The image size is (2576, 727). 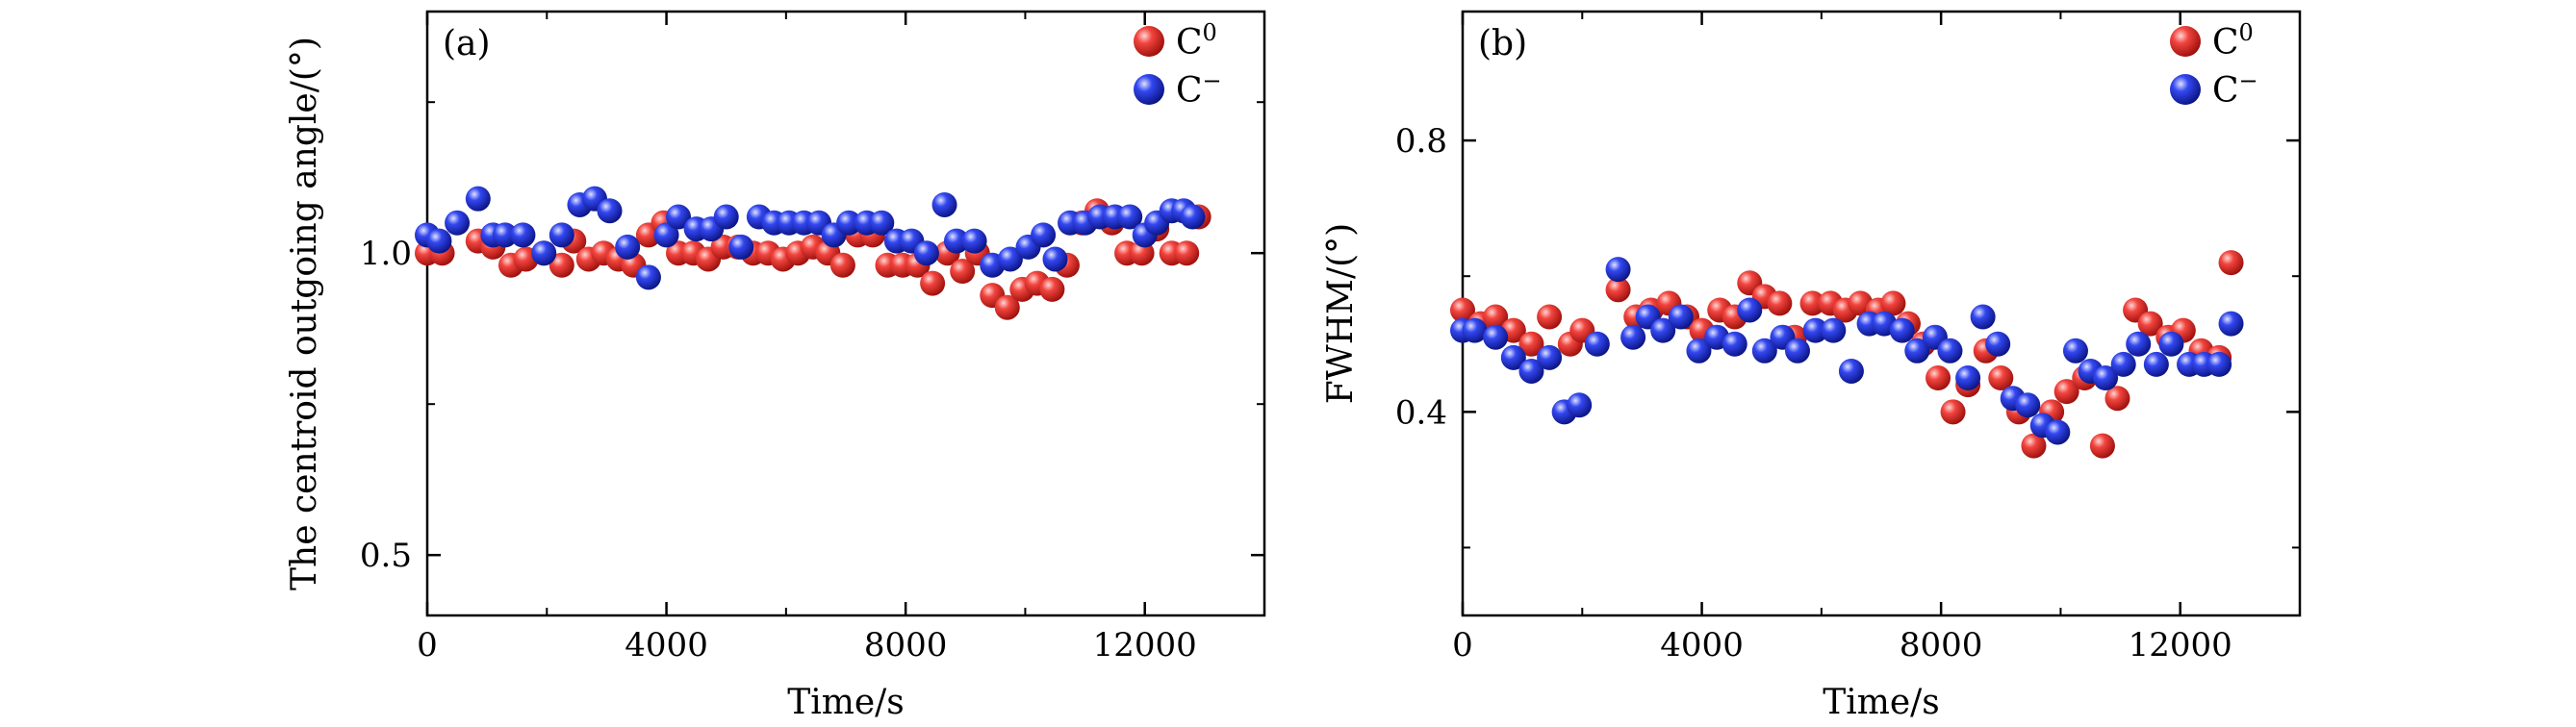 I want to click on x-tick-label: 4000, so click(x=1702, y=645).